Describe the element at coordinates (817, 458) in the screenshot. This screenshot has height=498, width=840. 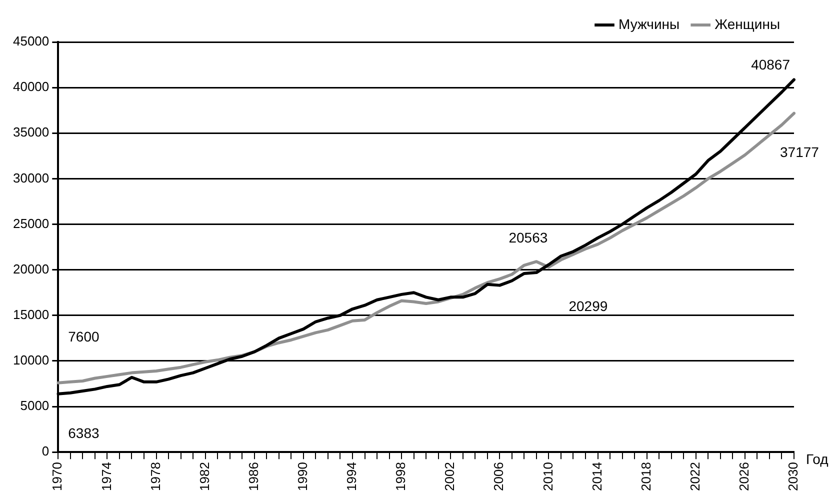
I see `x-axis-title: Год` at that location.